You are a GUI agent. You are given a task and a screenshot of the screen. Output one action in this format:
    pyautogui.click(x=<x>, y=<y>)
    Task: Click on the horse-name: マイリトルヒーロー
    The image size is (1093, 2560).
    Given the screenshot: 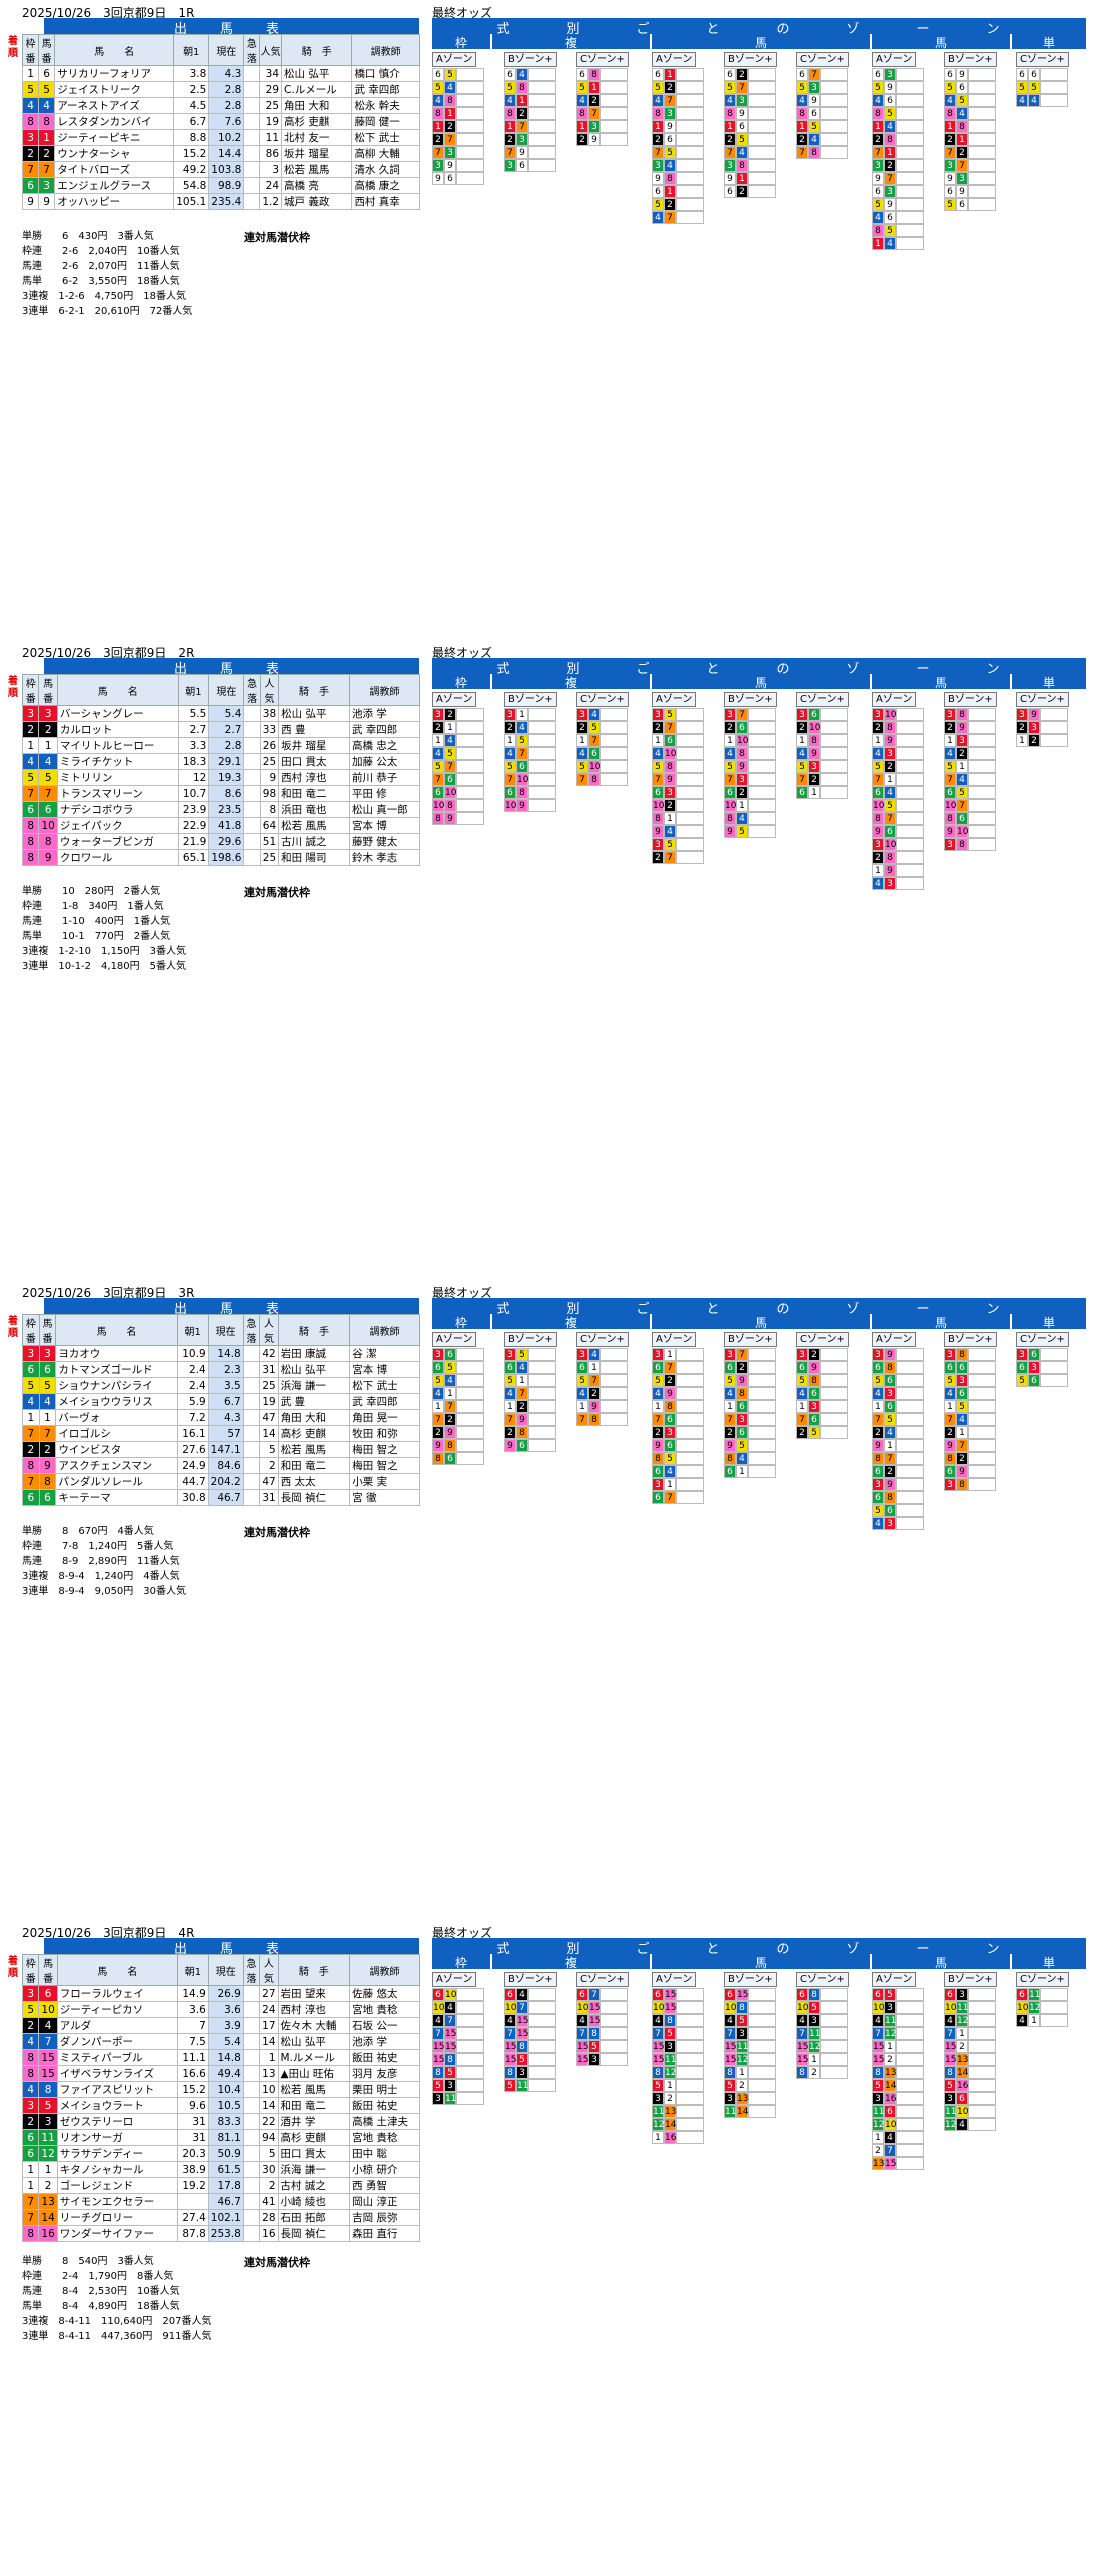 What is the action you would take?
    pyautogui.click(x=117, y=745)
    